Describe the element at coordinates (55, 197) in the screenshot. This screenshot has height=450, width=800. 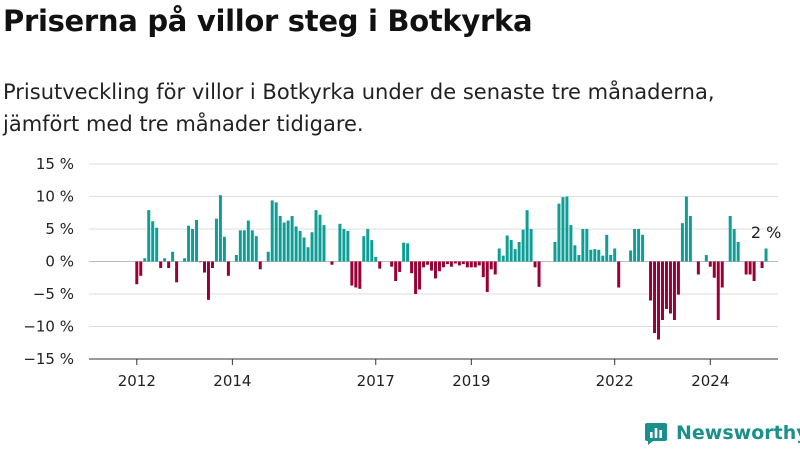
I see `y-tick-label: 10 %` at that location.